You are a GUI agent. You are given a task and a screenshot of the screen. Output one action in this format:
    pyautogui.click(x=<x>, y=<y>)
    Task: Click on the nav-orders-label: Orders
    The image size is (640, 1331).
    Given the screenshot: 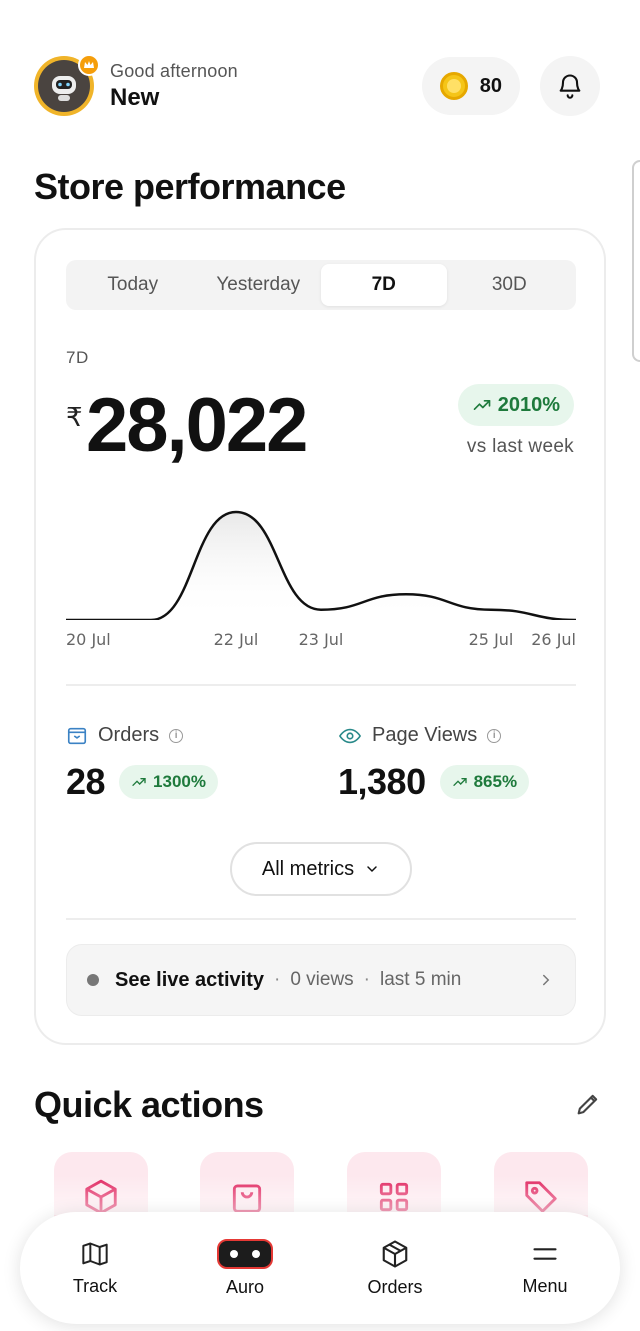 What is the action you would take?
    pyautogui.click(x=395, y=1286)
    